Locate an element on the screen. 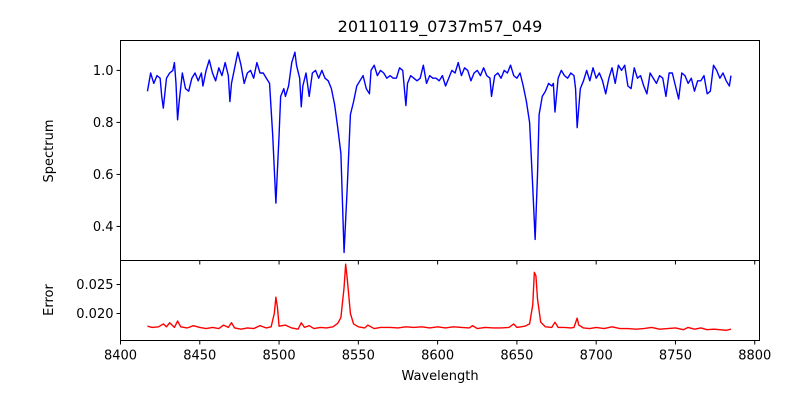 Image resolution: width=800 pixels, height=404 pixels. x-tick-label: 8550 is located at coordinates (358, 356).